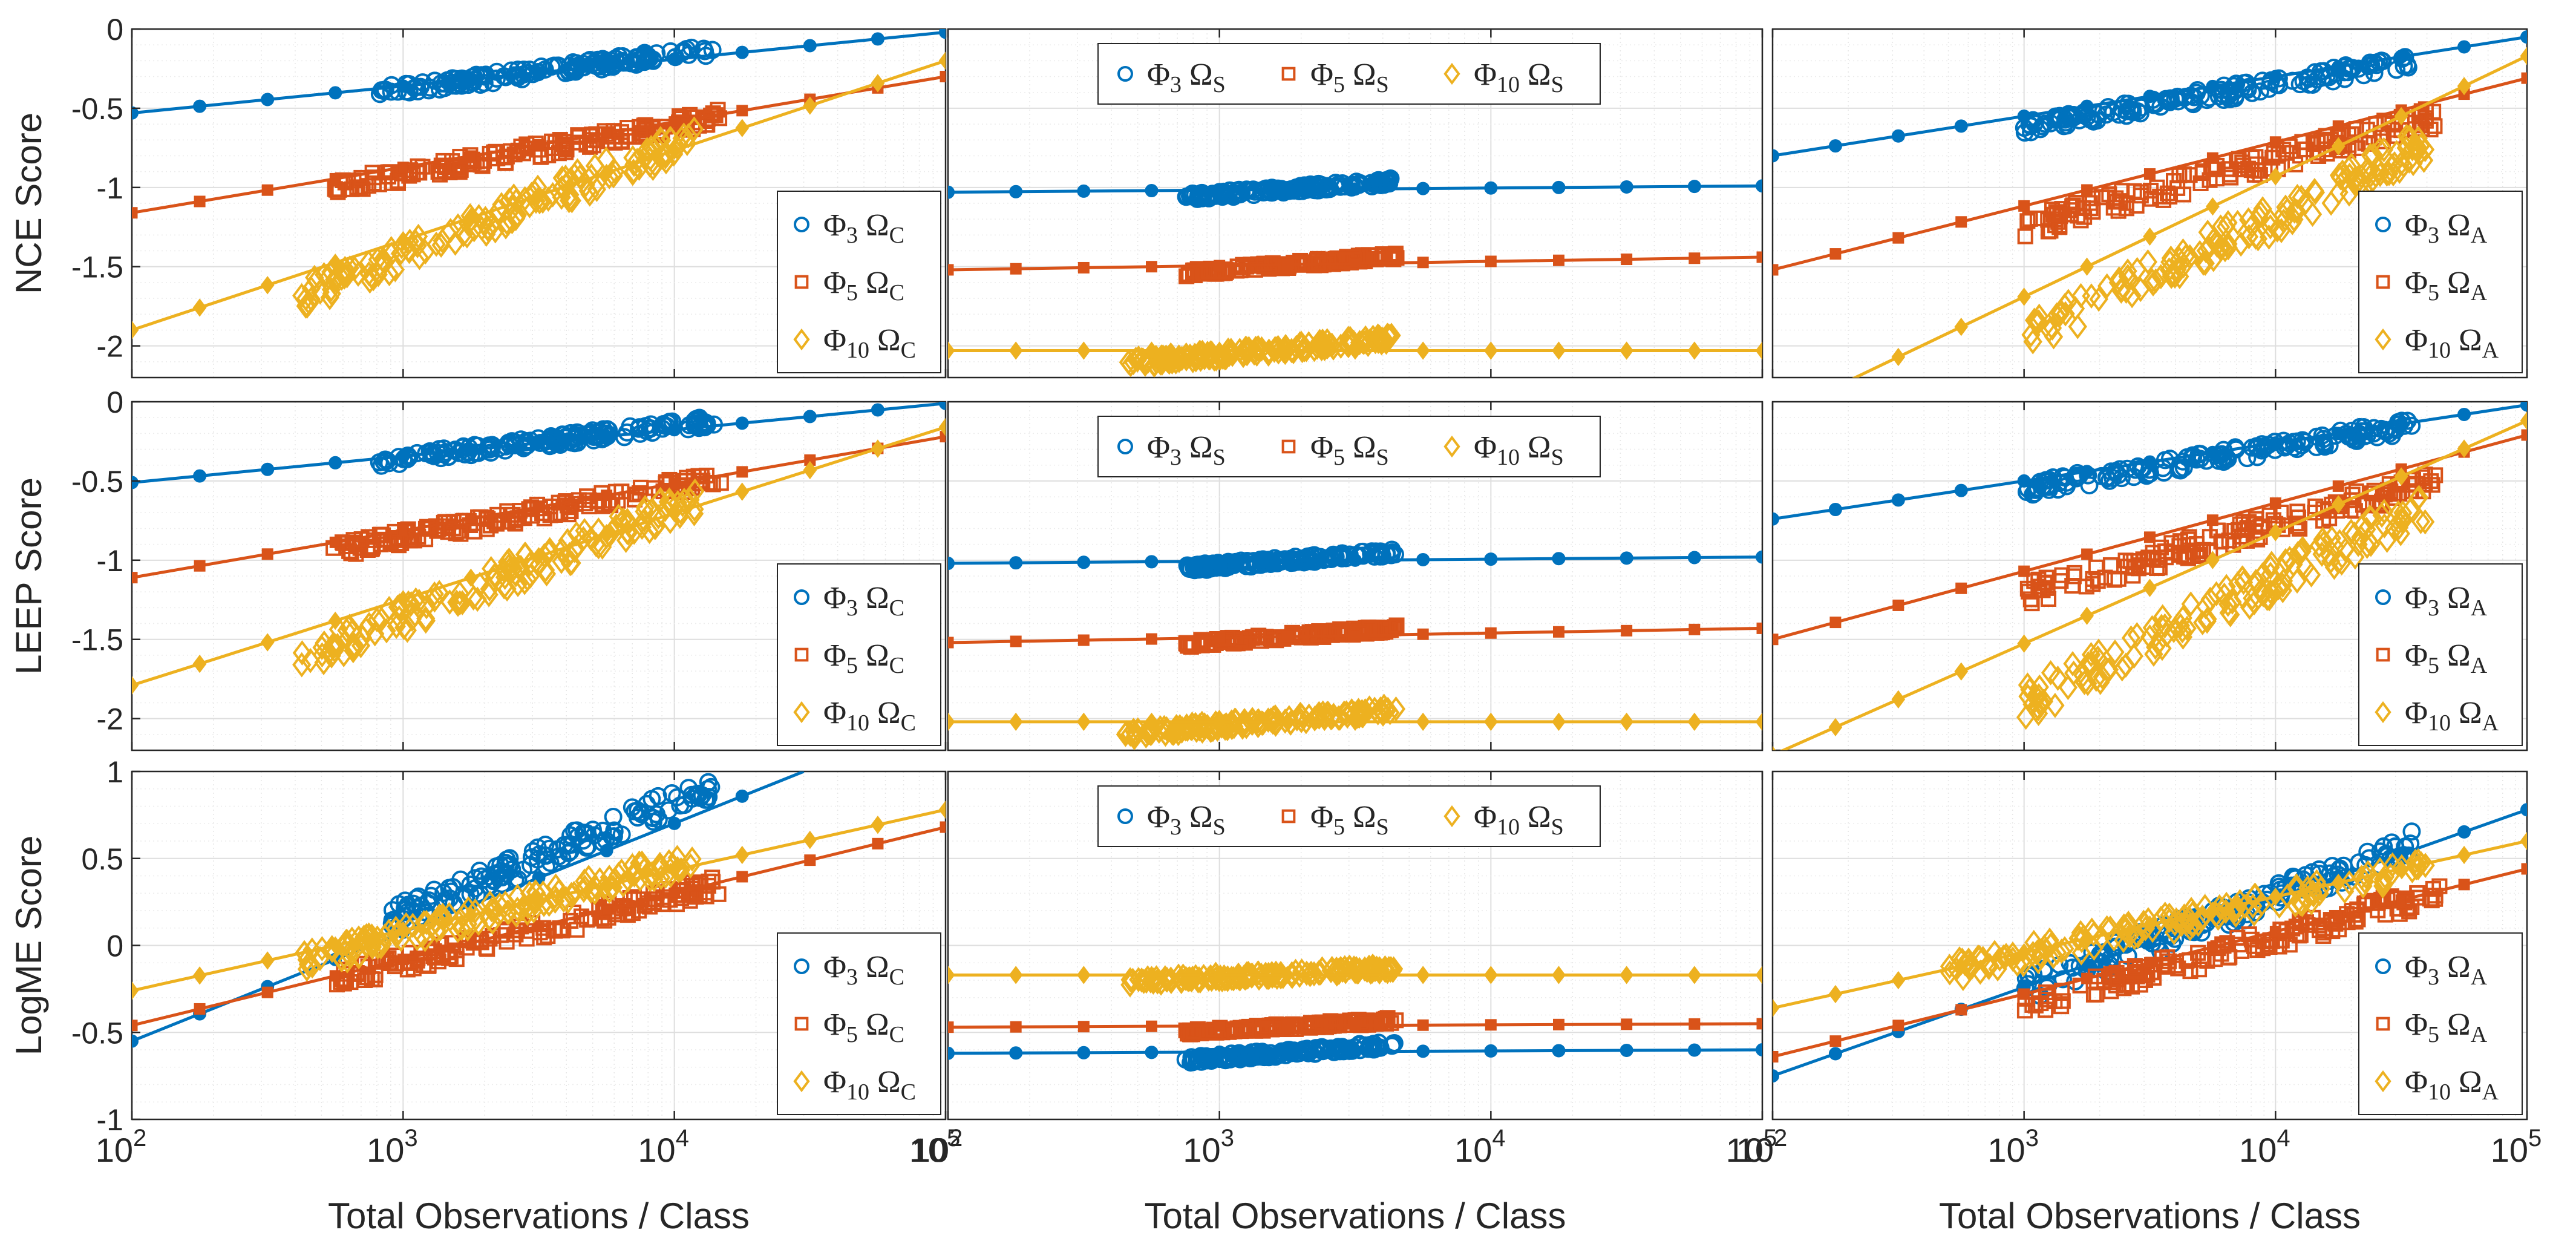 Image resolution: width=2576 pixels, height=1241 pixels. Describe the element at coordinates (110, 719) in the screenshot. I see `y-tick-label: -2` at that location.